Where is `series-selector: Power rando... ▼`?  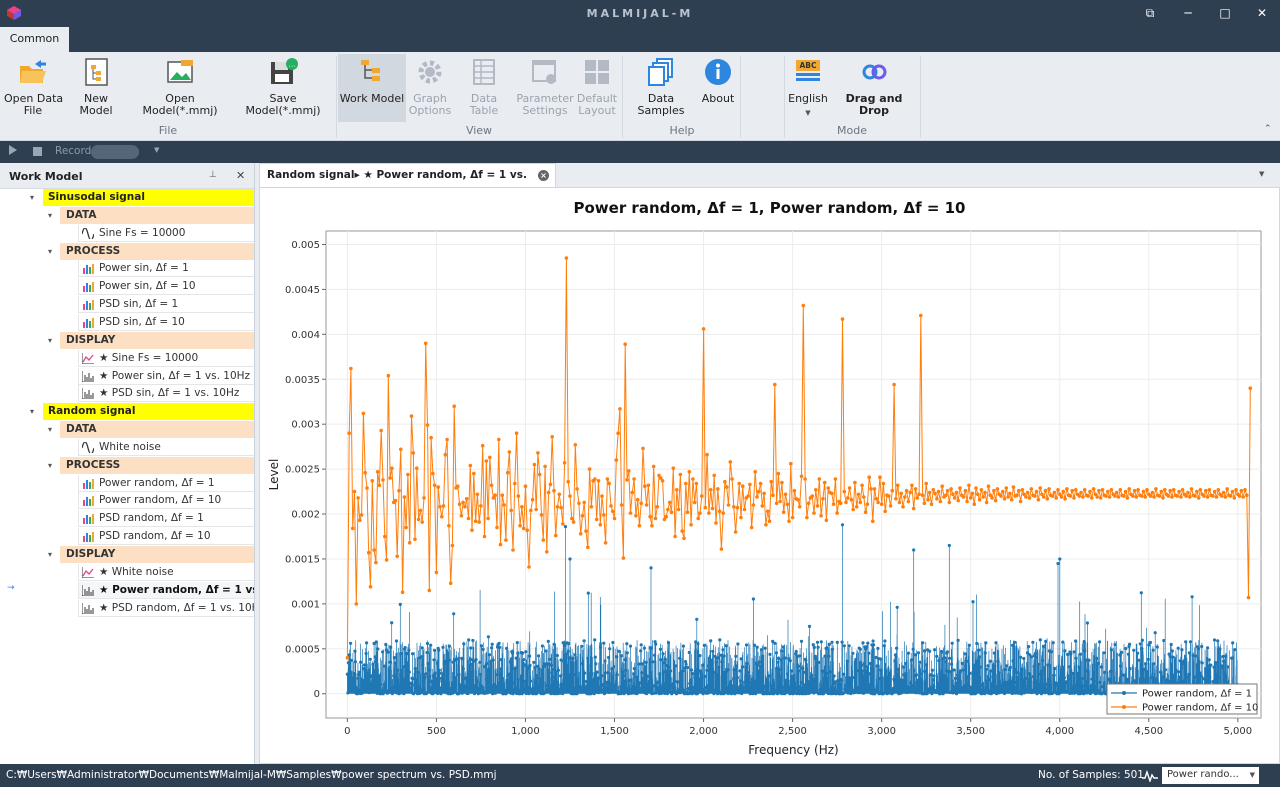
series-selector: Power rando... ▼ is located at coordinates (1210, 775).